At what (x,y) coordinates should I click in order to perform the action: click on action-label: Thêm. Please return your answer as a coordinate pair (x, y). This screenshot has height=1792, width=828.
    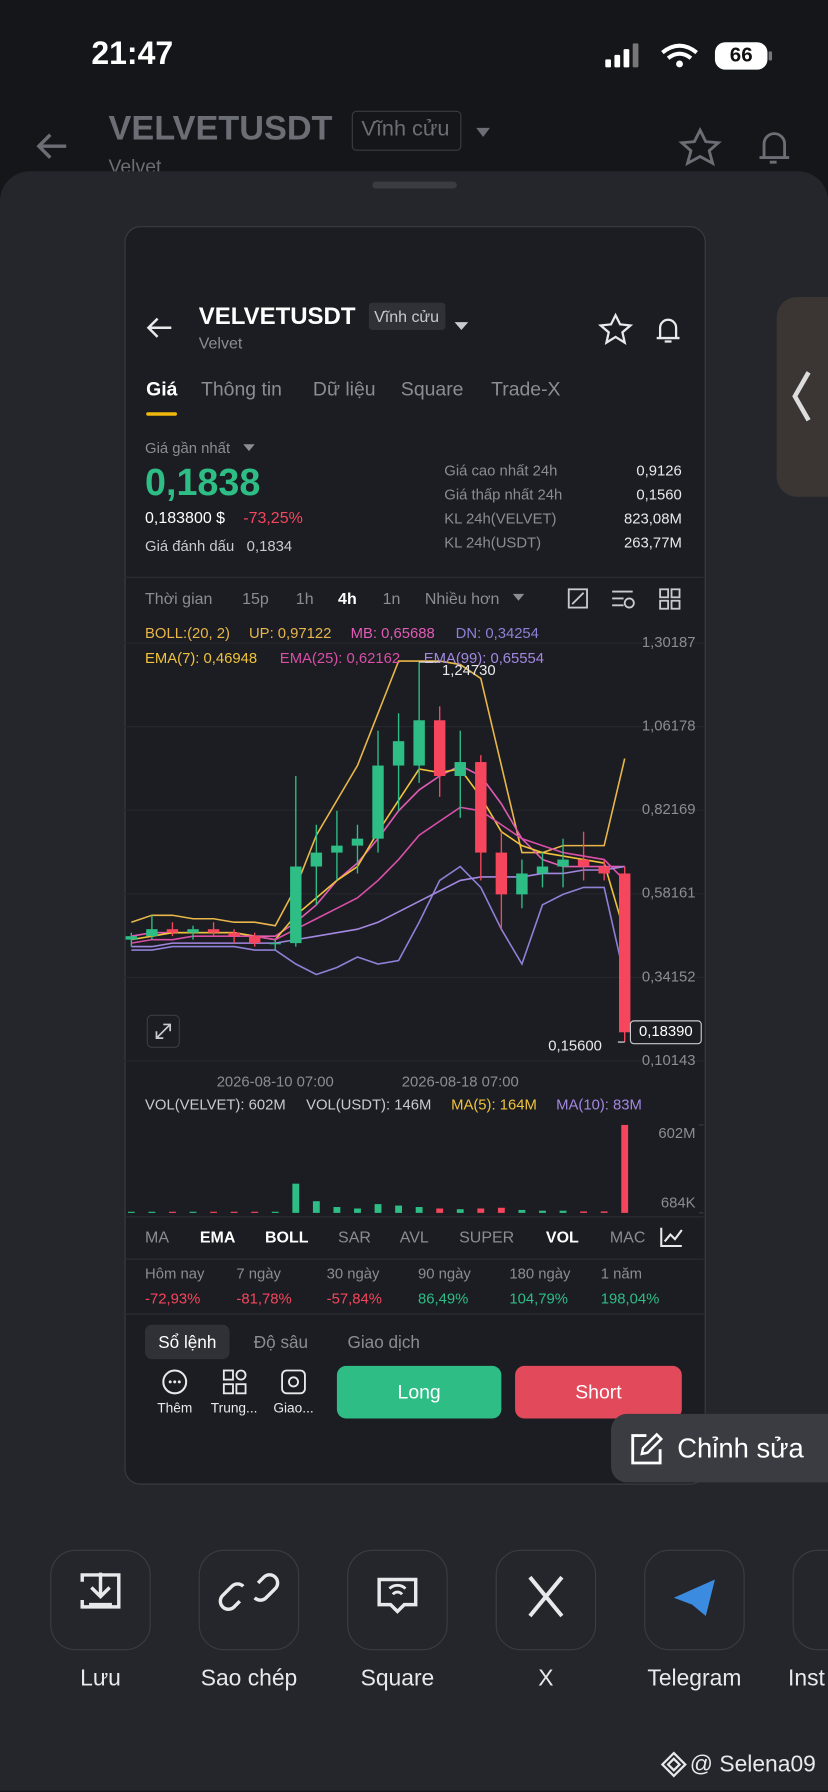
    Looking at the image, I should click on (175, 1408).